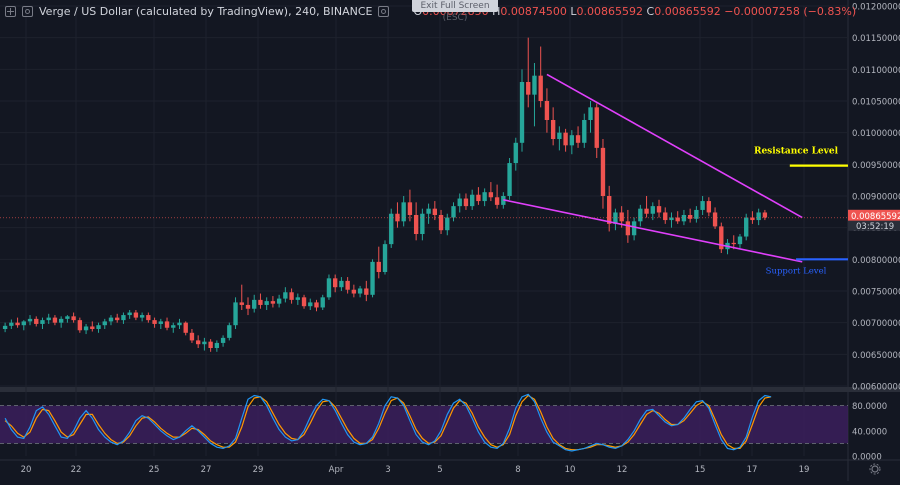  Describe the element at coordinates (869, 407) in the screenshot. I see `stoch-tick-label: 80.0000` at that location.